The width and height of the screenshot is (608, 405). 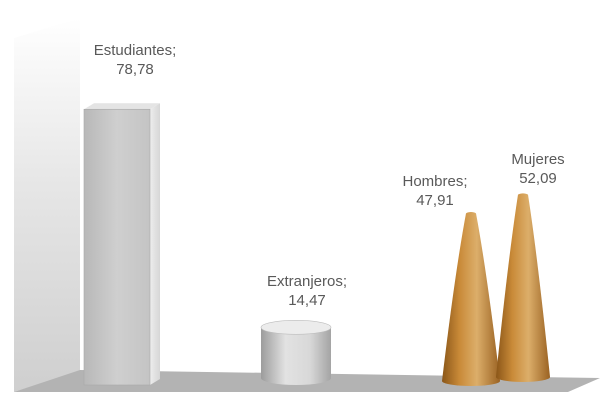 What do you see at coordinates (47, 205) in the screenshot?
I see `chart-back-wall` at bounding box center [47, 205].